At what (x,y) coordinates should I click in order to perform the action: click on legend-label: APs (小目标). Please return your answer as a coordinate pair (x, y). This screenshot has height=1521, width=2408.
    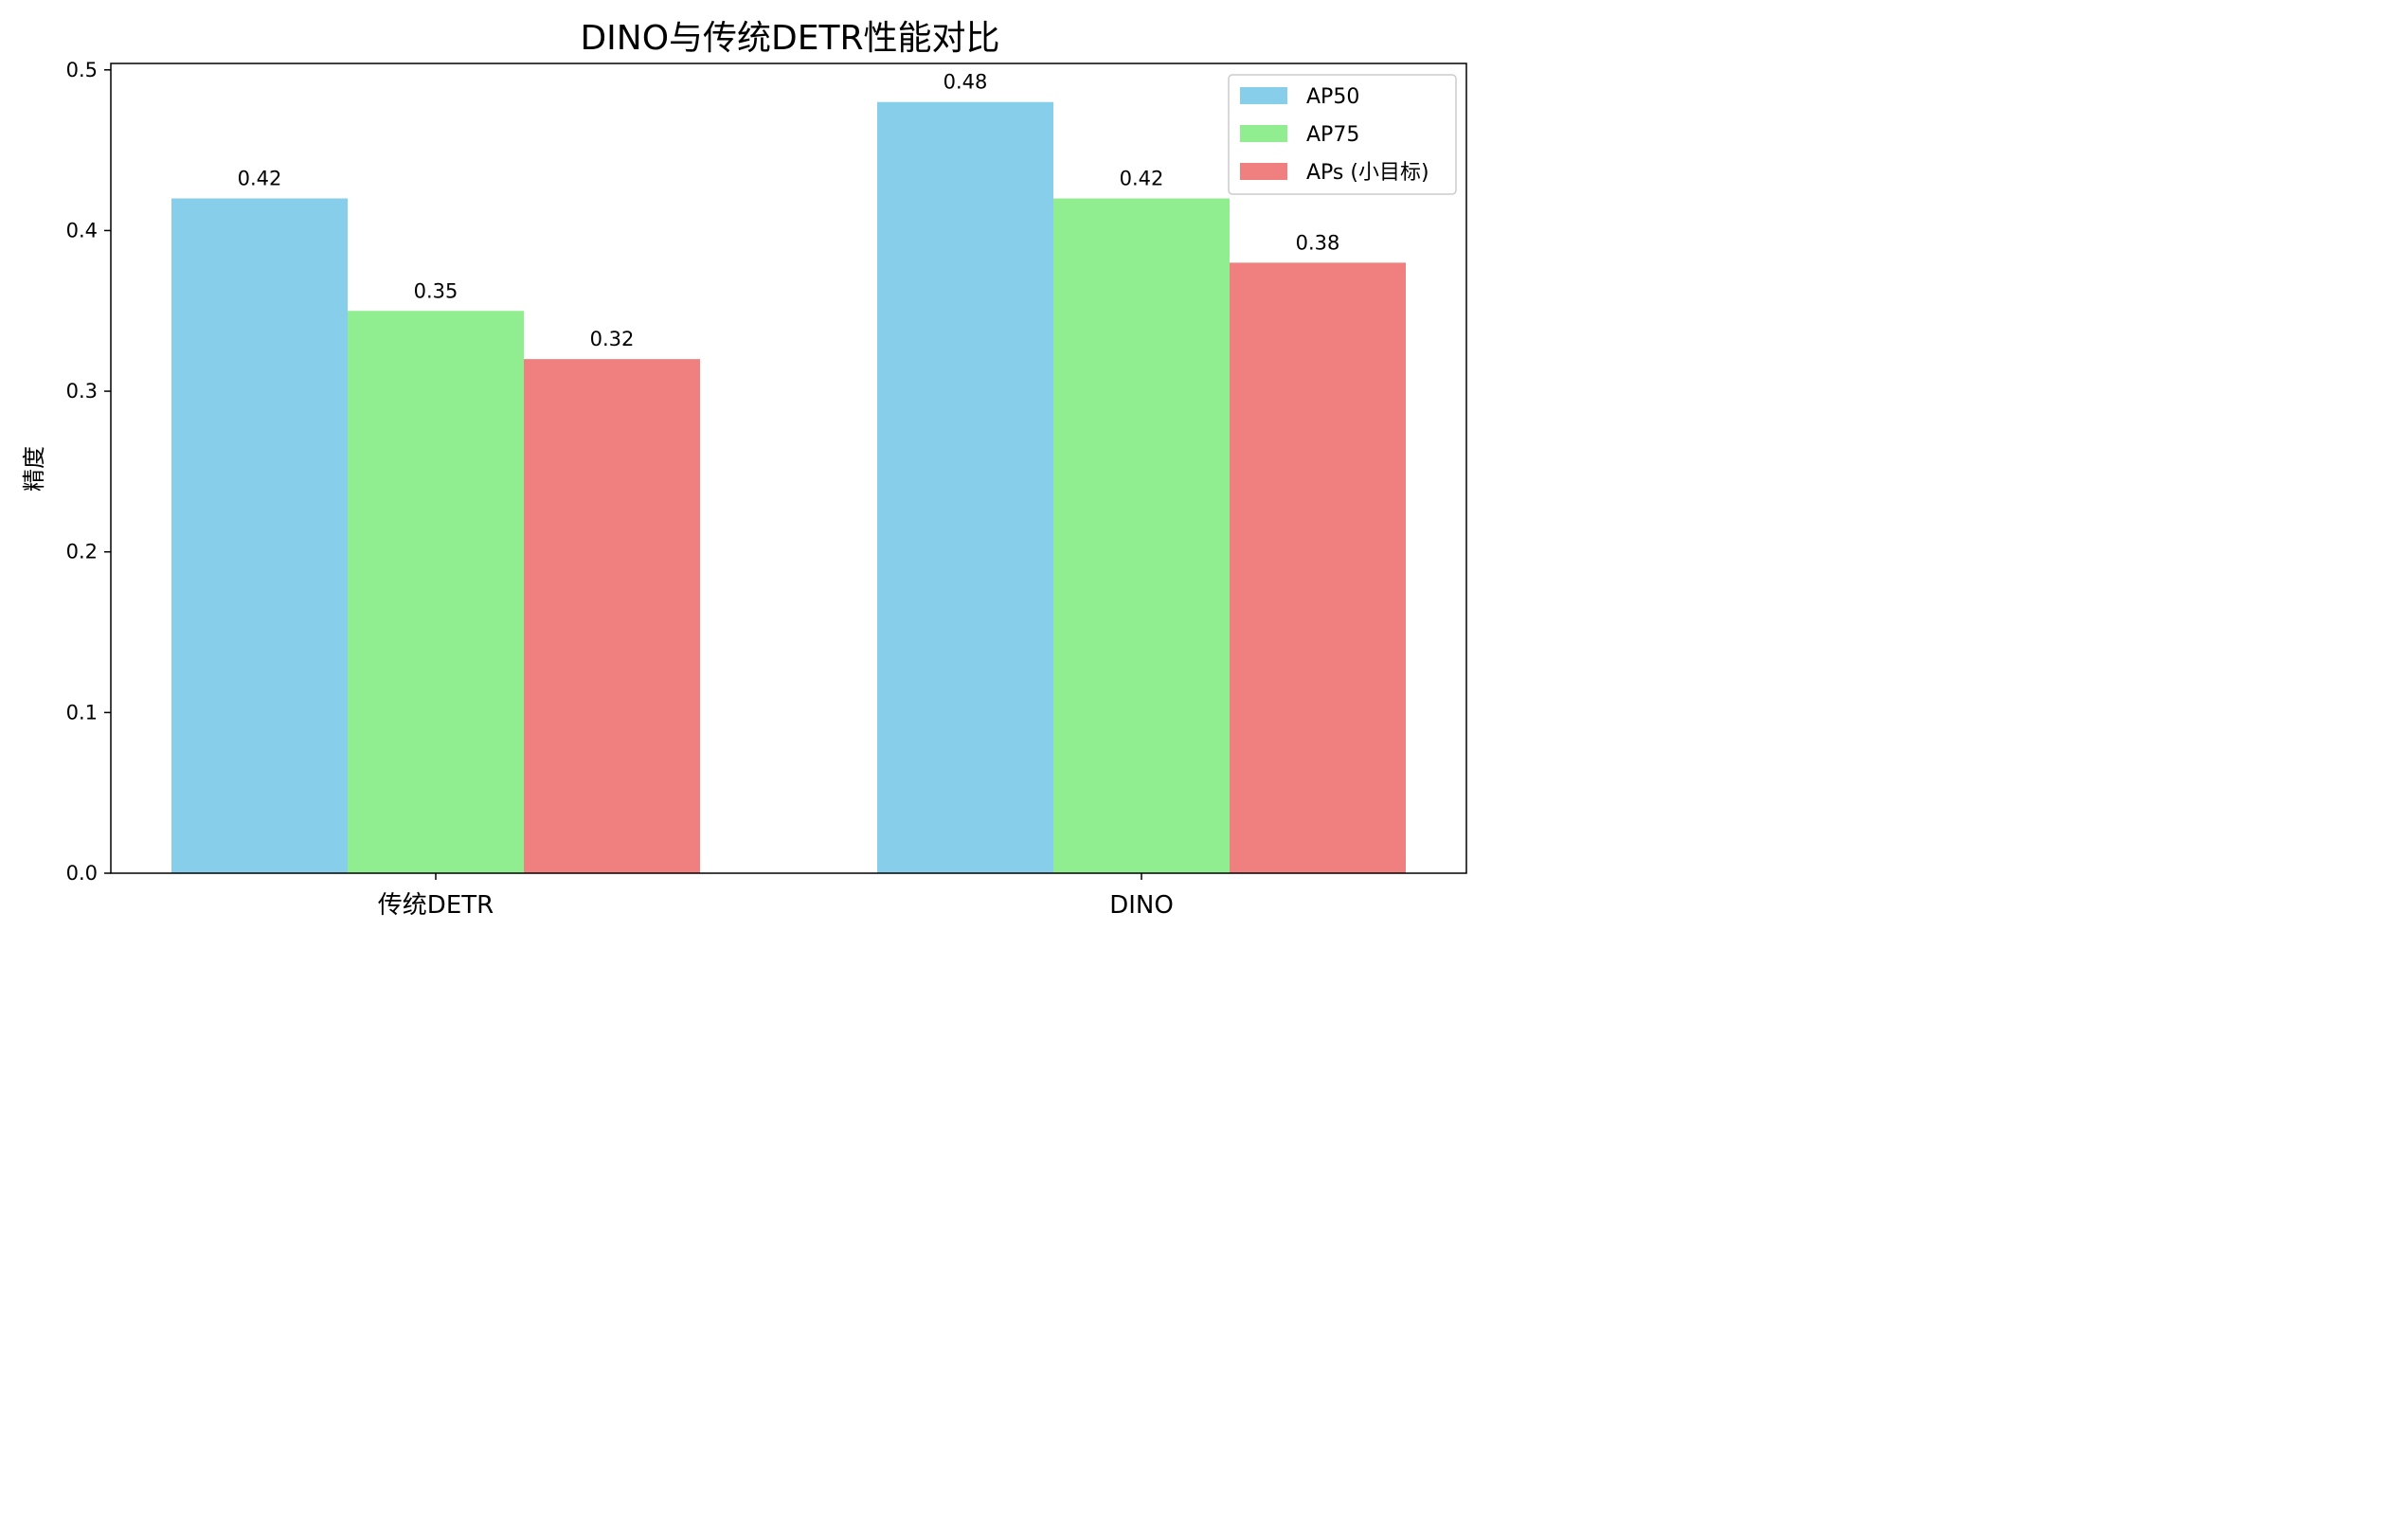
    Looking at the image, I should click on (1367, 173).